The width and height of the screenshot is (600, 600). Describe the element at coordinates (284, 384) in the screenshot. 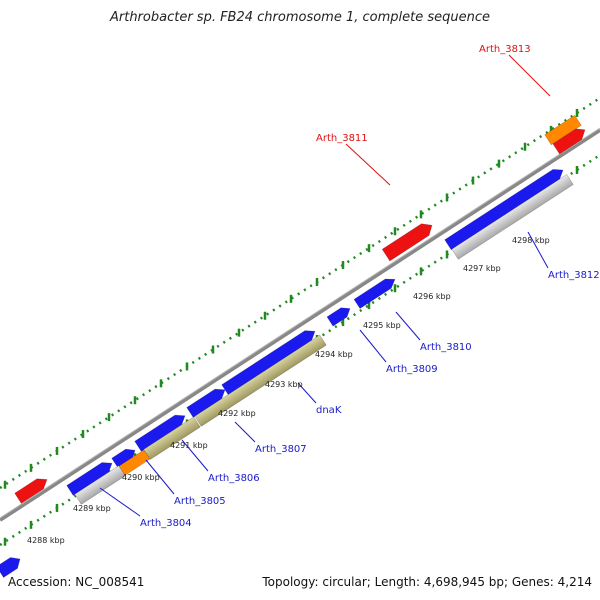

I see `scale-label: 4293 kbp` at that location.